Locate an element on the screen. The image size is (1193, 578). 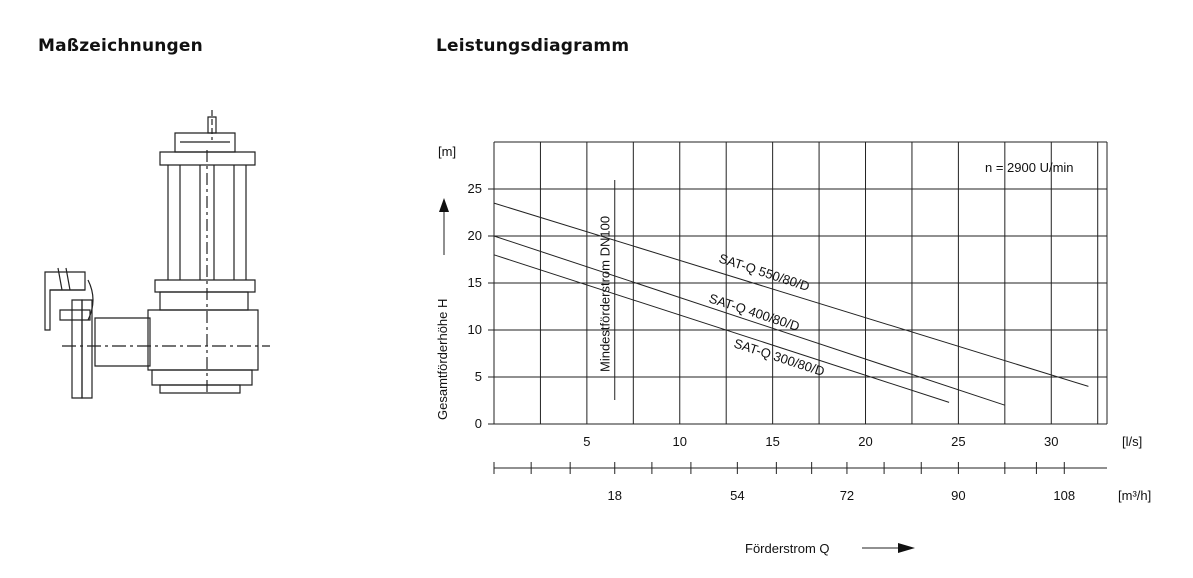
x-tick-label: 25 is located at coordinates (958, 441).